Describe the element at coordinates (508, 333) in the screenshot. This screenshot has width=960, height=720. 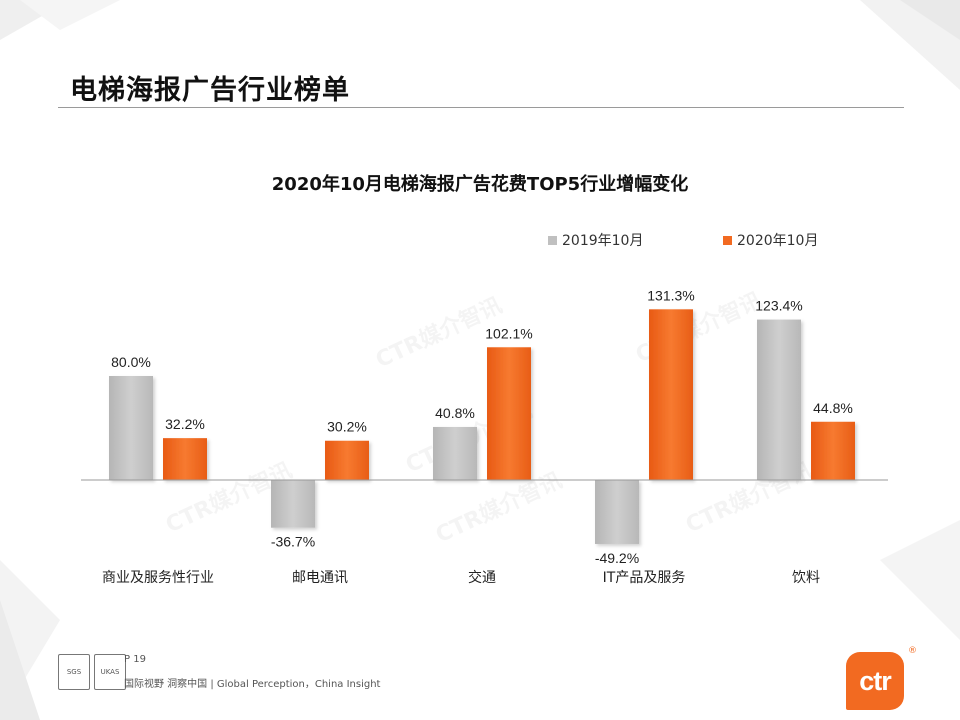
I see `data-label-2020-3: 102.1%` at that location.